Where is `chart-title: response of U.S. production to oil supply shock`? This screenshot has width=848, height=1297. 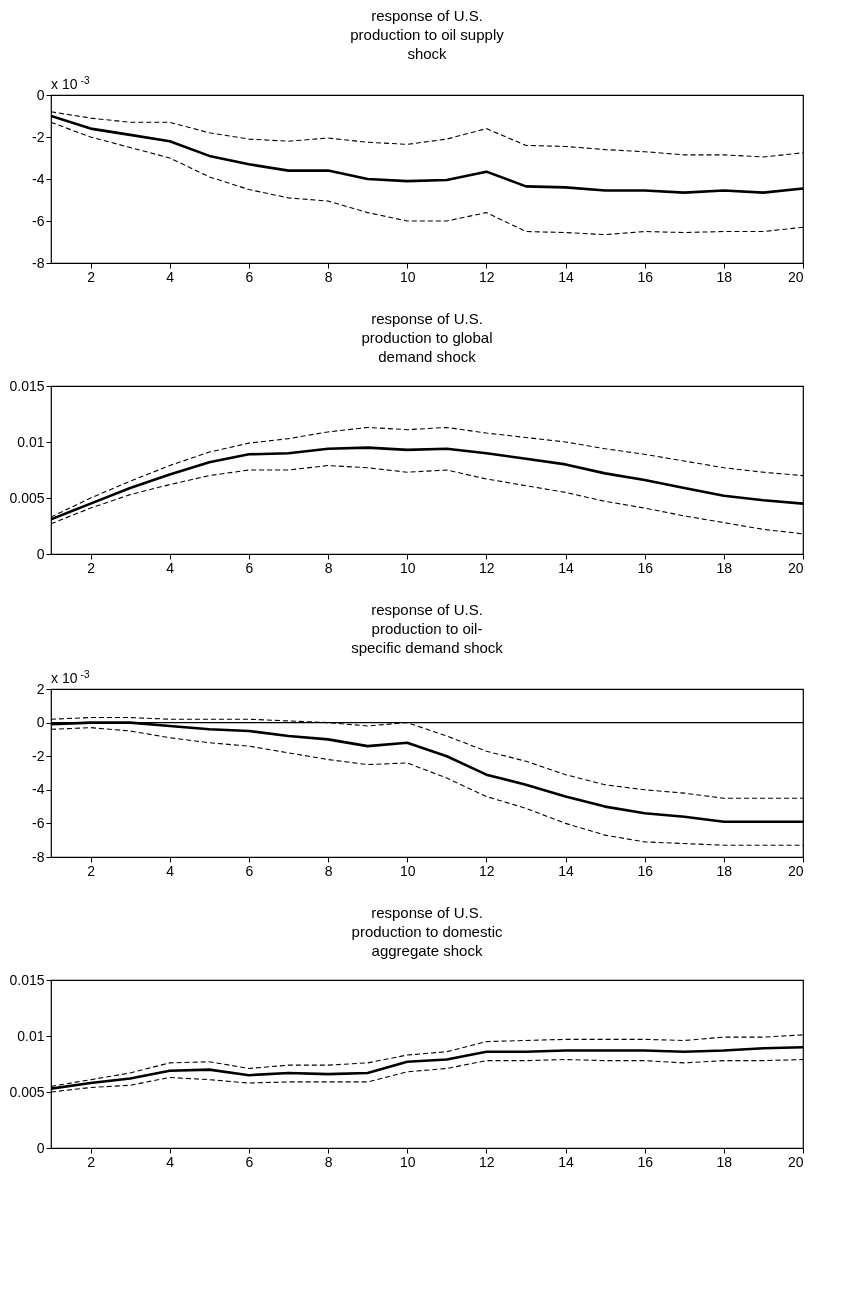
chart-title: response of U.S. production to oil supply shock is located at coordinates (427, 34).